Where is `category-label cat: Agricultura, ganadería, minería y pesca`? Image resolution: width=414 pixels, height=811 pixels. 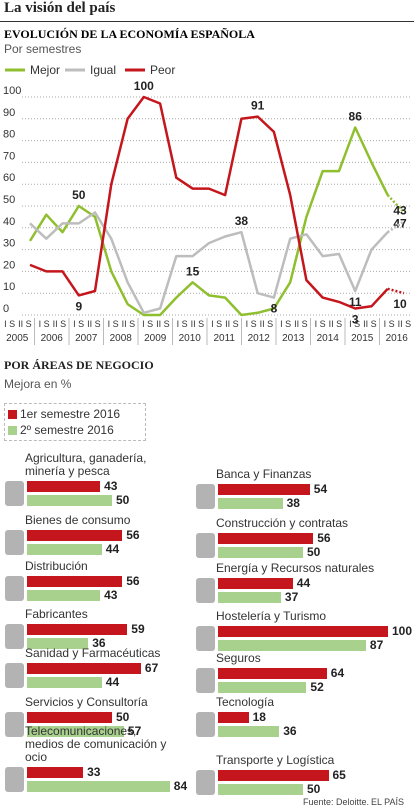
category-label cat: Agricultura, ganadería, minería y pesca is located at coordinates (86, 464).